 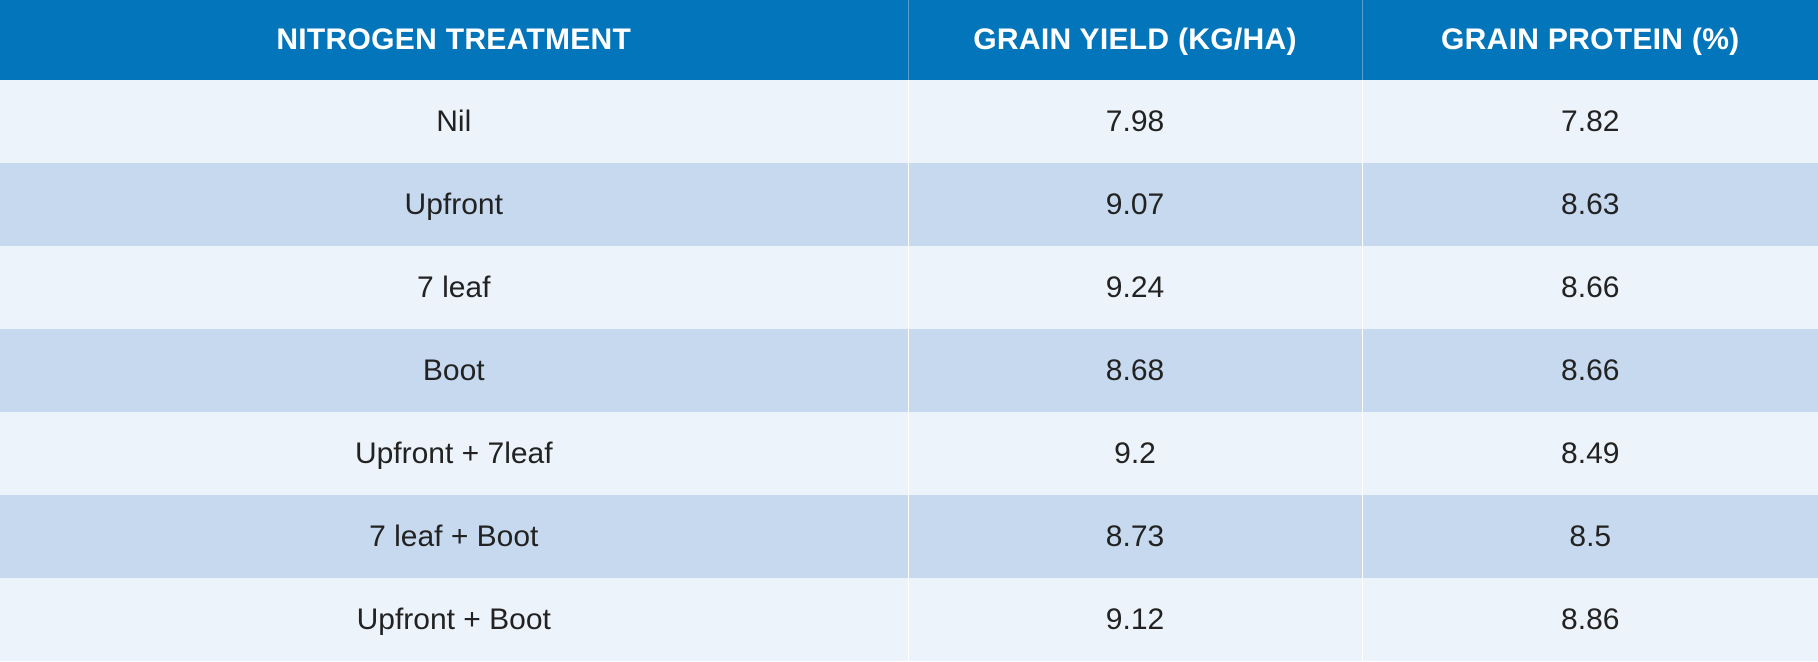 What do you see at coordinates (1135, 370) in the screenshot?
I see `yield-cell: 8.68` at bounding box center [1135, 370].